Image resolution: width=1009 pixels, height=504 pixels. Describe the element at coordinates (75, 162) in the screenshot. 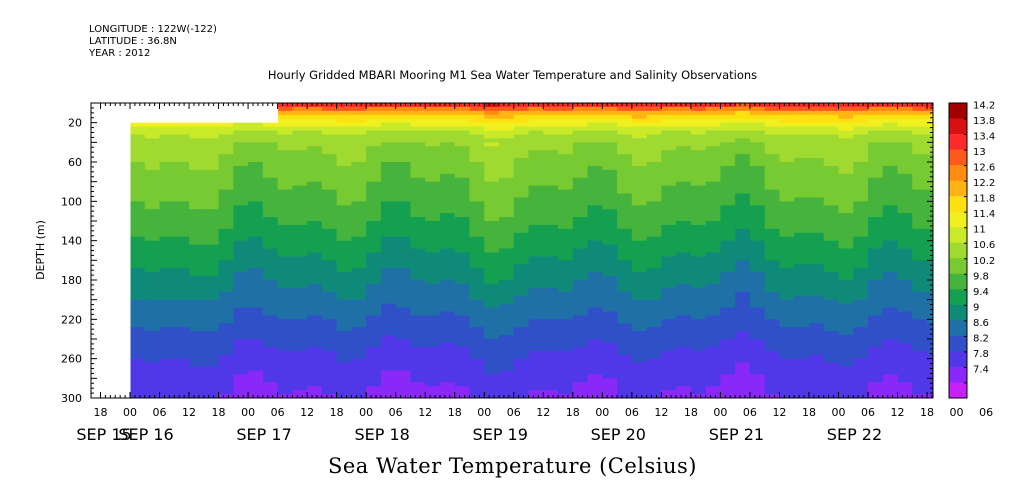

I see `y-tick-label: 60` at that location.